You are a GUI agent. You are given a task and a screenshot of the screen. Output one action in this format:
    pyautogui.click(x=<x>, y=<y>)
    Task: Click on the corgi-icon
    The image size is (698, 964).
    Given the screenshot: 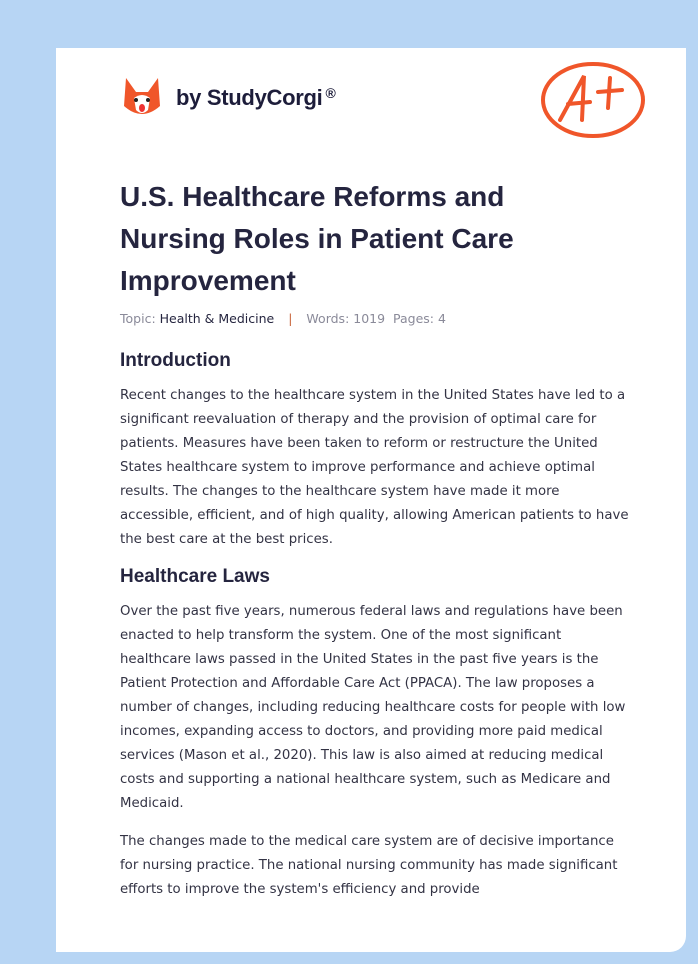 What is the action you would take?
    pyautogui.click(x=142, y=96)
    